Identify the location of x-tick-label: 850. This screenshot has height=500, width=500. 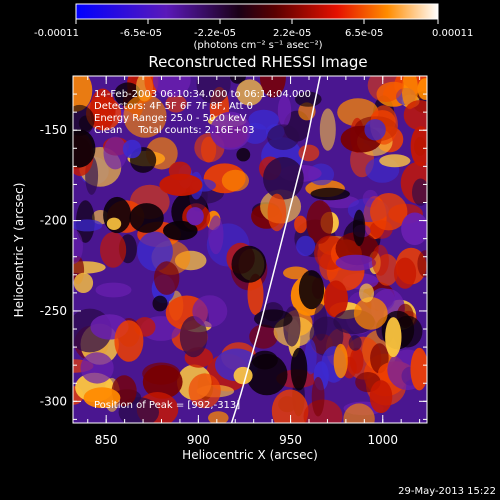
(106, 440).